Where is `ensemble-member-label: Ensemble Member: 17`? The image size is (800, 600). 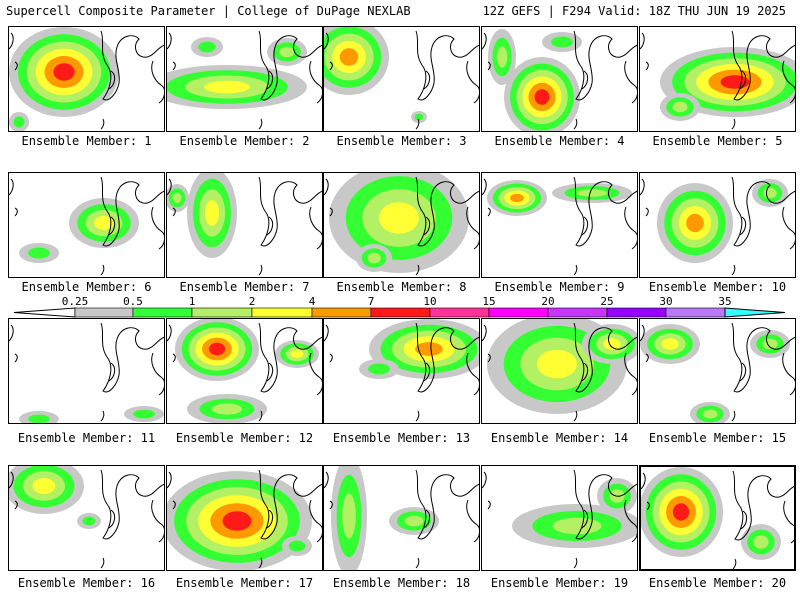
ensemble-member-label: Ensemble Member: 17 is located at coordinates (244, 583).